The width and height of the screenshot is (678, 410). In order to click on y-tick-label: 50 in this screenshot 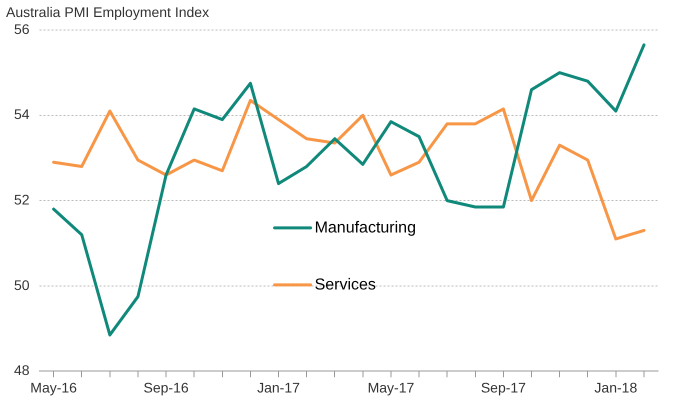, I will do `click(22, 284)`.